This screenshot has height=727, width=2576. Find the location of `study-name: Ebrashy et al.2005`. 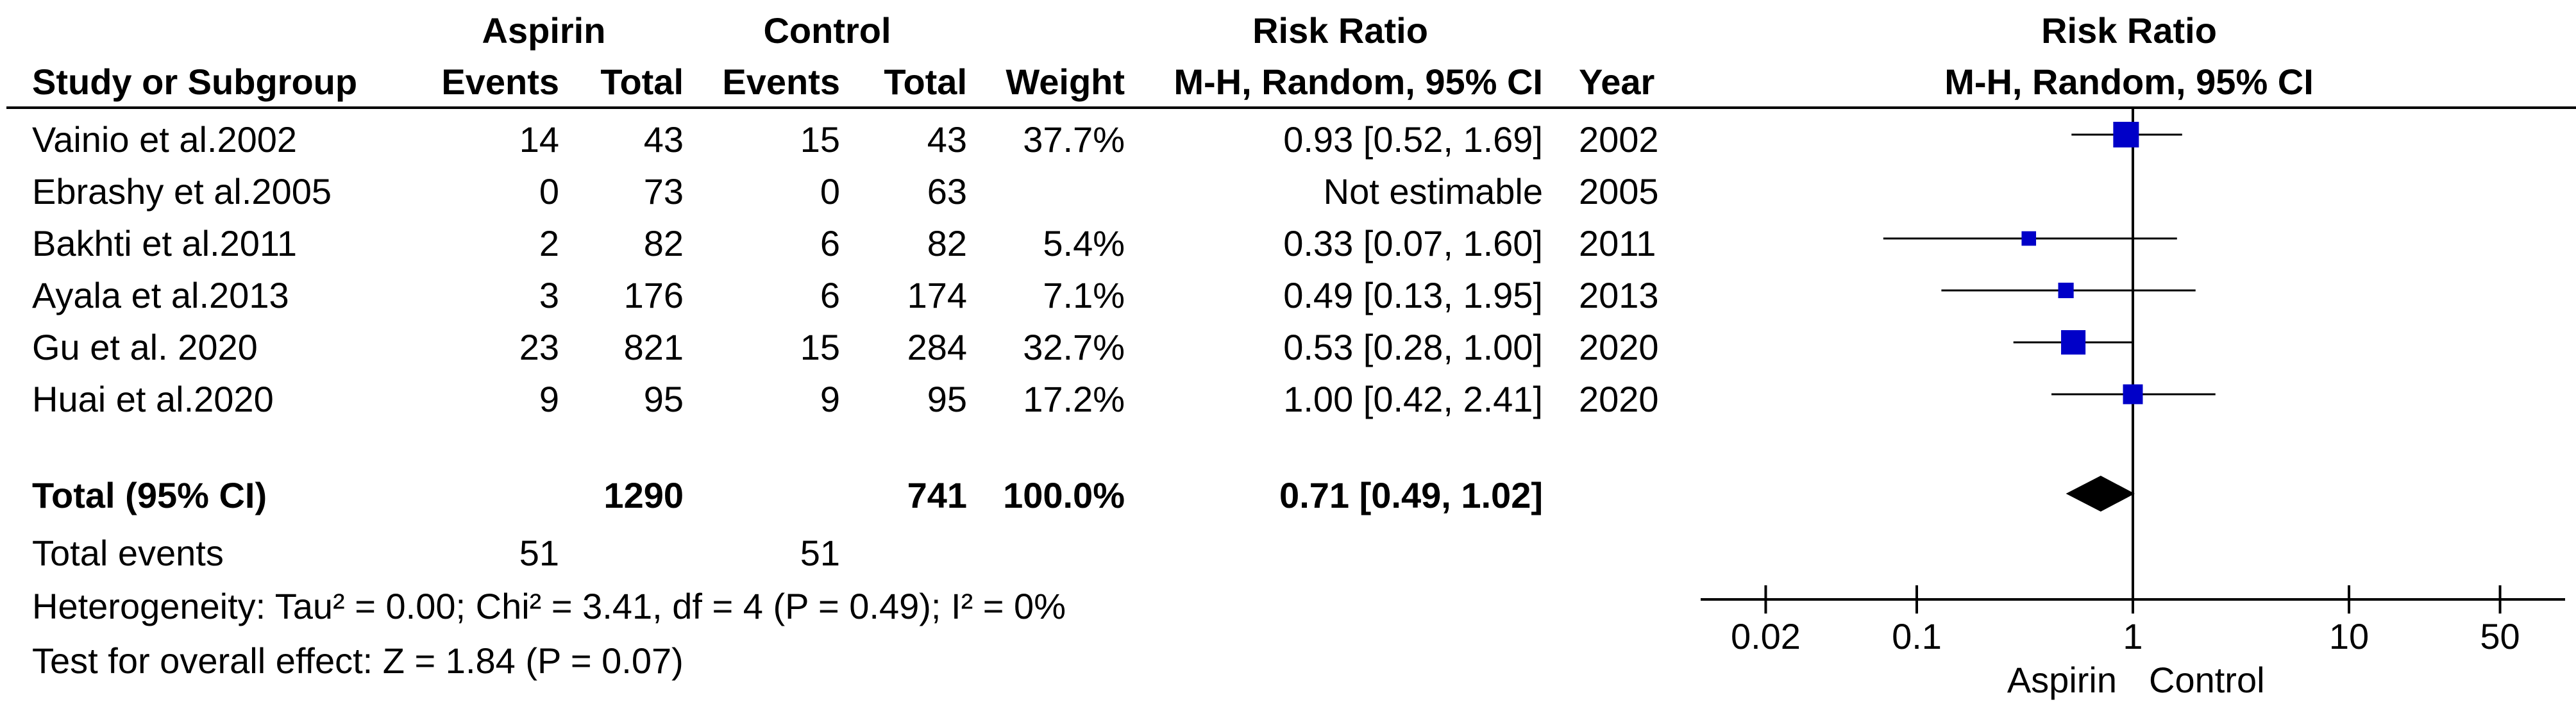

study-name: Ebrashy et al.2005 is located at coordinates (182, 191).